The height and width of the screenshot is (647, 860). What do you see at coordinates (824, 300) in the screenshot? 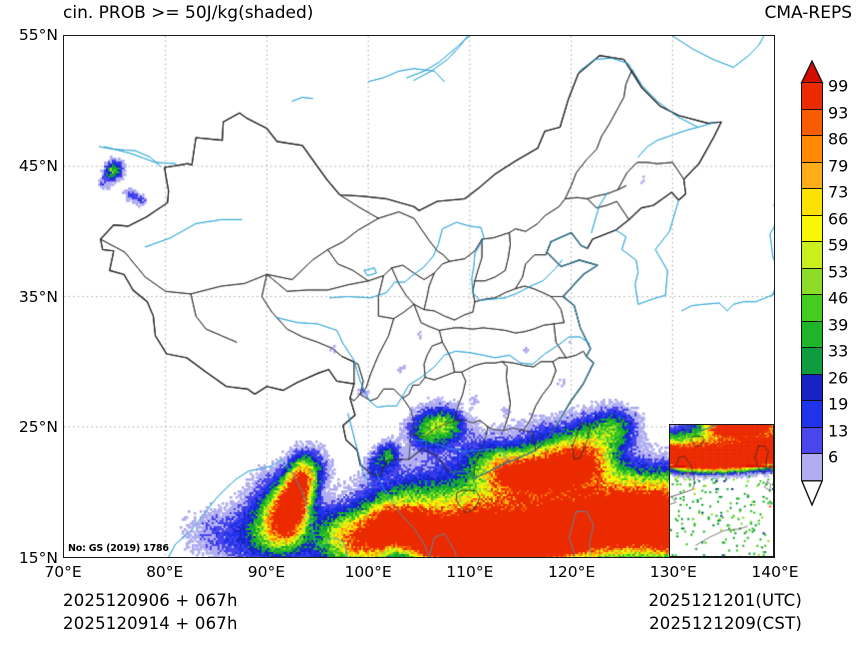
I see `colorbar: 99 93 86 79 73 66 59 53 46 39 33 26 19 13 6` at bounding box center [824, 300].